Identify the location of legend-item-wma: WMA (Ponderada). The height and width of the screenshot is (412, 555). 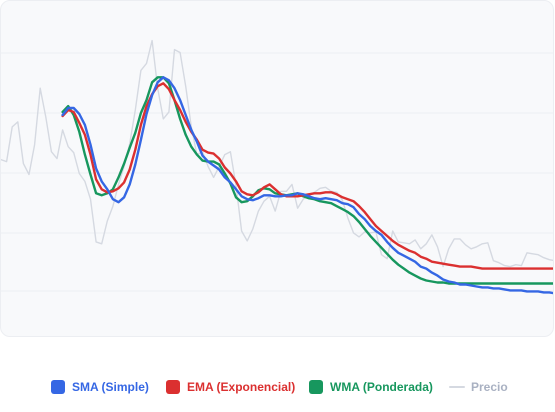
(371, 387).